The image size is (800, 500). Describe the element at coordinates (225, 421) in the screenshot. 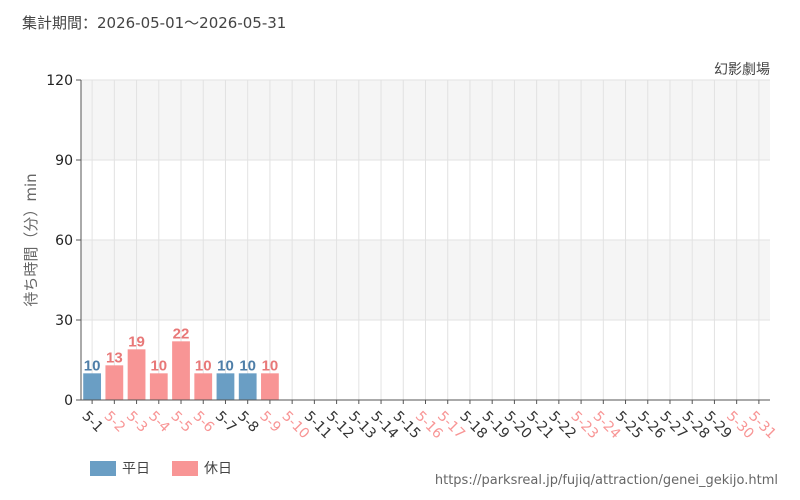

I see `x-tick-label-5-7: 5-7` at that location.